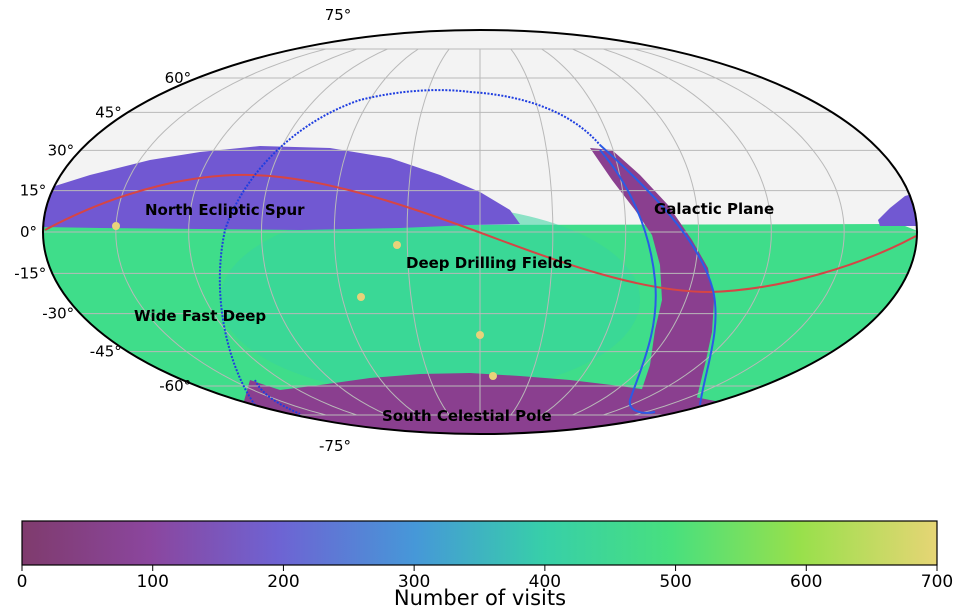  I want to click on latitude-tick-label: 0°, so click(28, 232).